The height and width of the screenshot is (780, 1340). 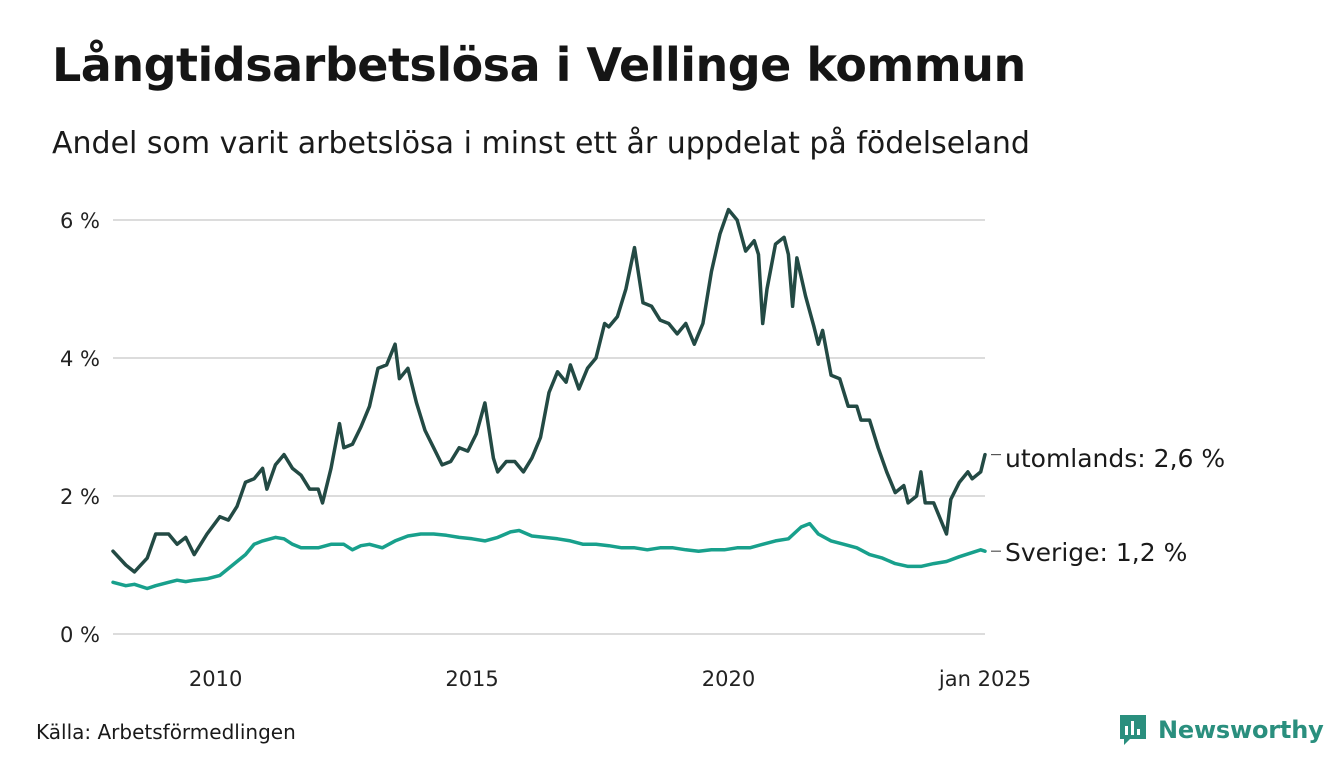 I want to click on x-tick-label: 2015, so click(x=471, y=679).